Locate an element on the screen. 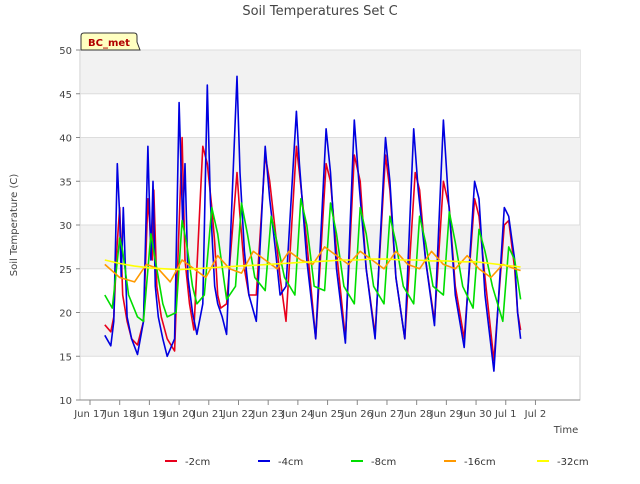 Image resolution: width=640 pixels, height=484 pixels. y-axis-label: Soil Temperature (C) is located at coordinates (14, 225).